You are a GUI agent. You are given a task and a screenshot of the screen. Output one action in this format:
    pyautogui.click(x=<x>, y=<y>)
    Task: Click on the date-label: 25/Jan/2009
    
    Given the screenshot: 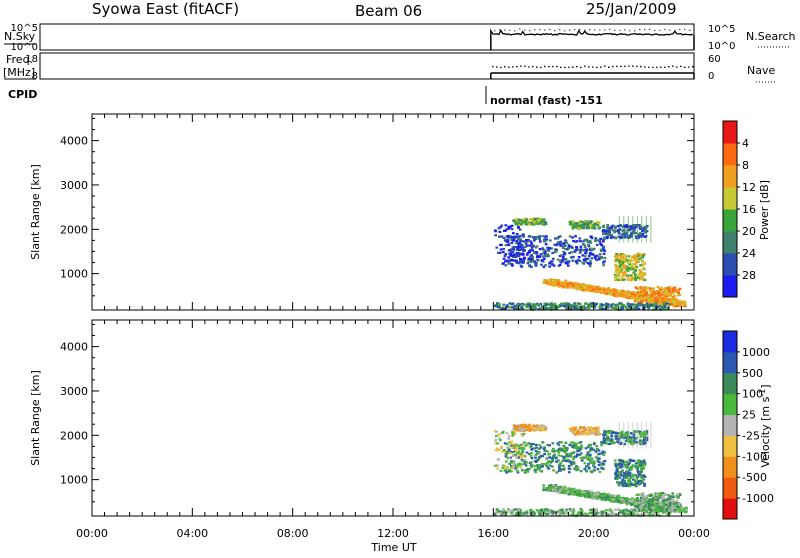 What is the action you would take?
    pyautogui.click(x=631, y=9)
    